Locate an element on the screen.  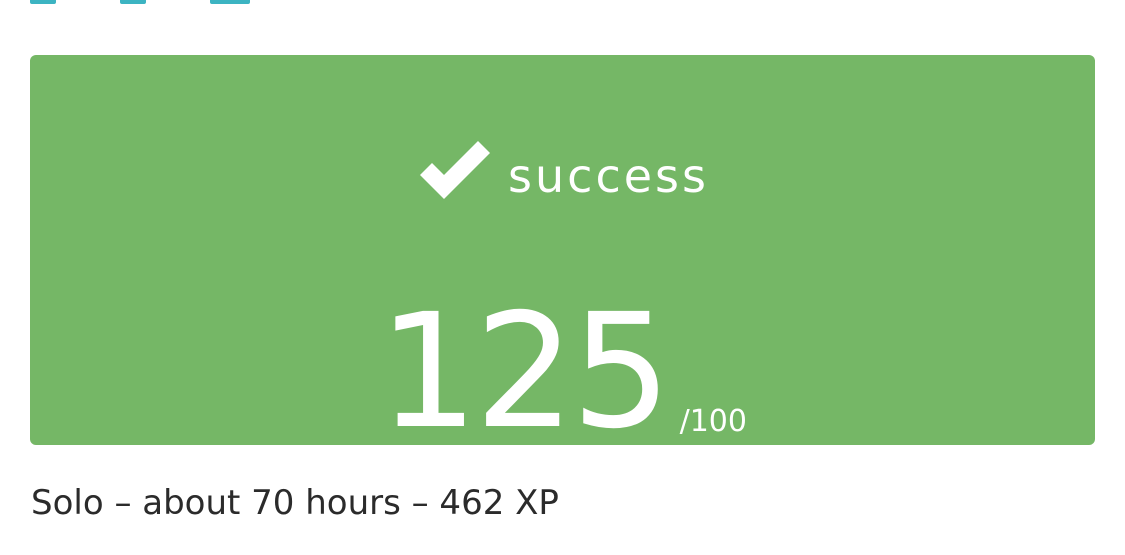
score-max: /100 is located at coordinates (713, 421).